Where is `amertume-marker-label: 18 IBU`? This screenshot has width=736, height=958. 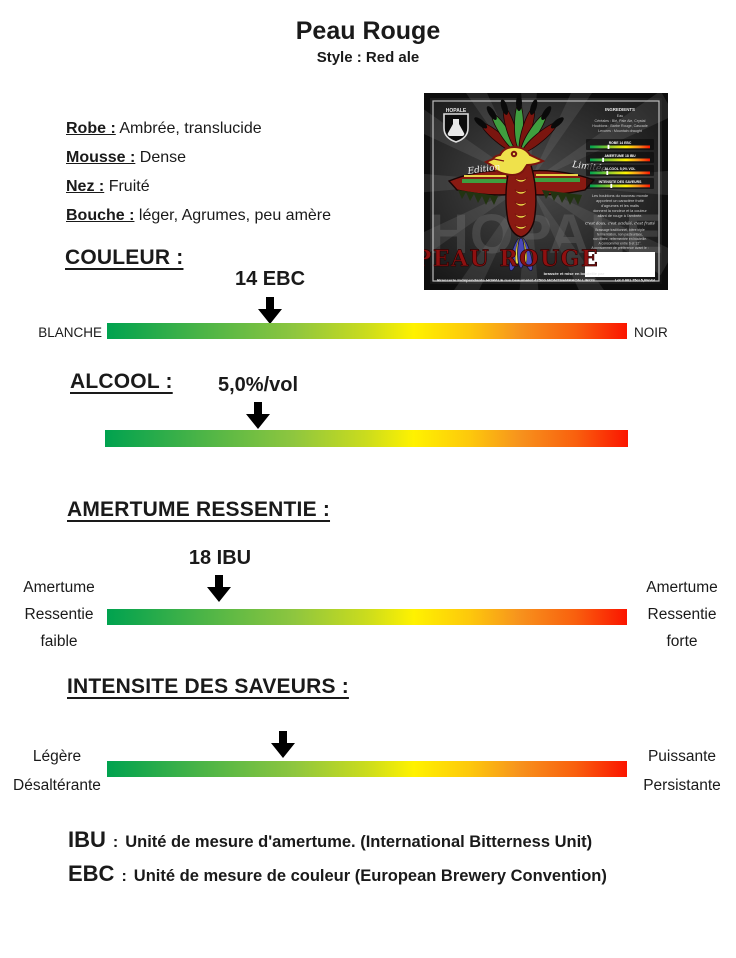
amertume-marker-label: 18 IBU is located at coordinates (220, 558).